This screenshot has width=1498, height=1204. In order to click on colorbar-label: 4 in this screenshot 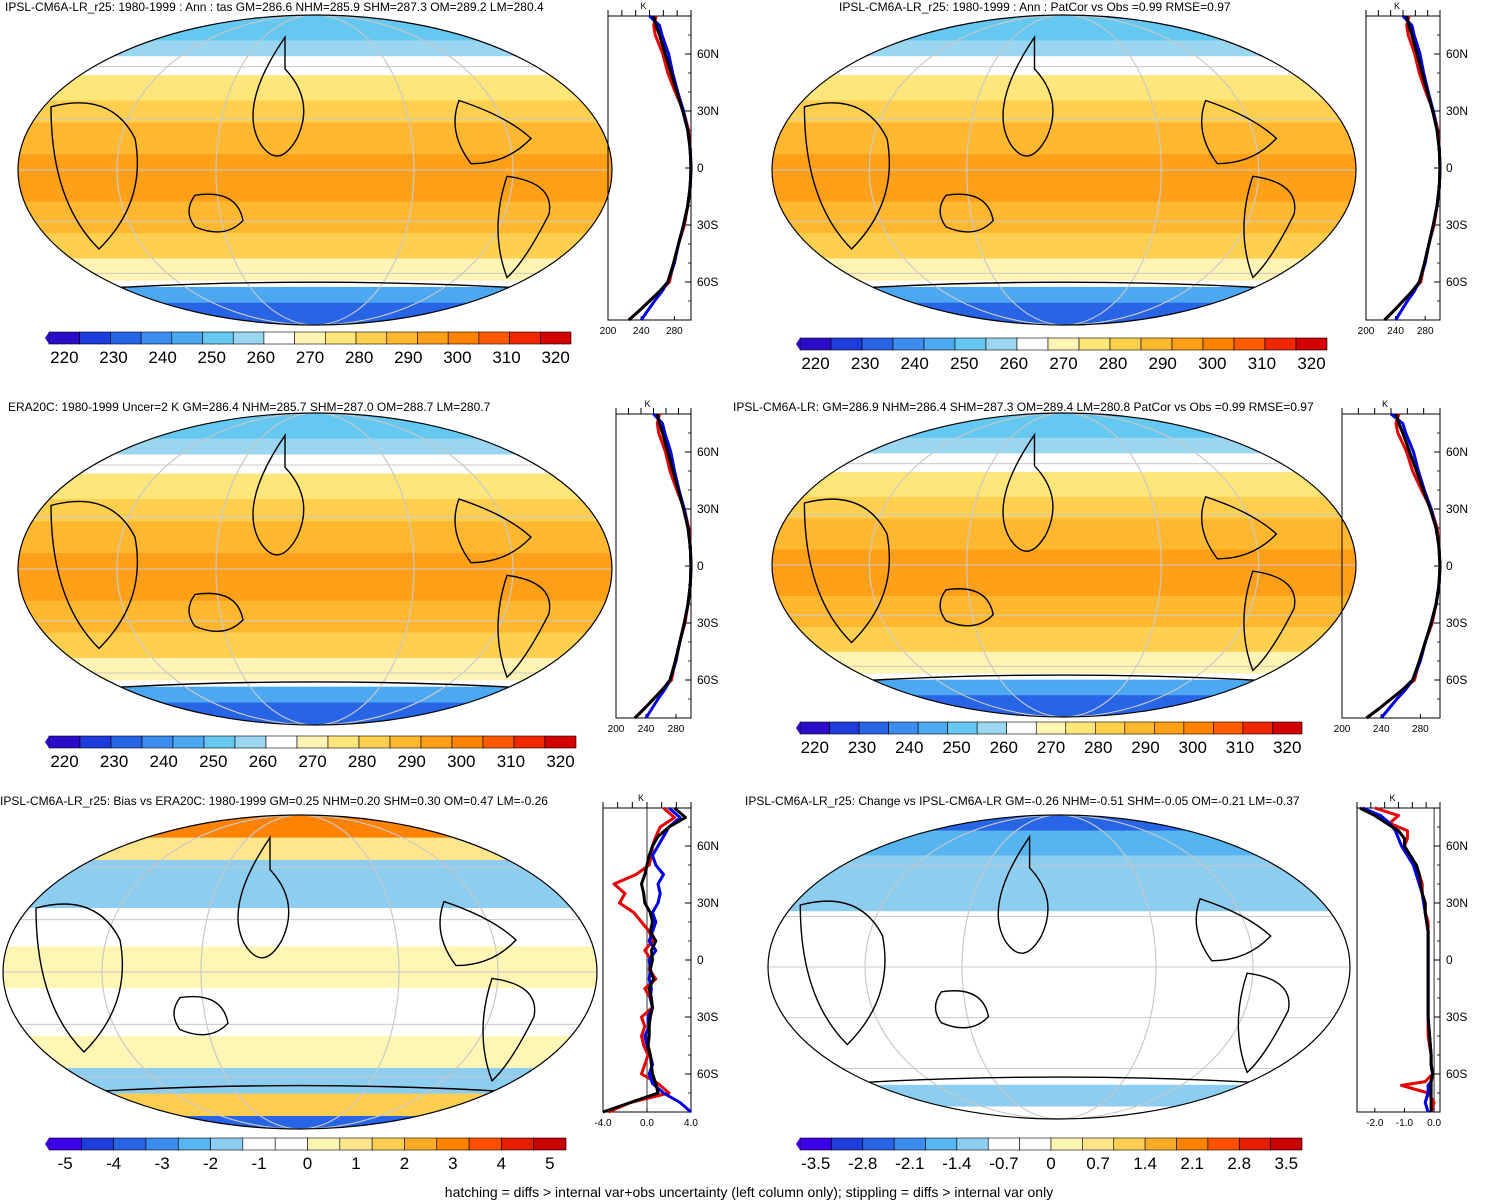, I will do `click(501, 1163)`.